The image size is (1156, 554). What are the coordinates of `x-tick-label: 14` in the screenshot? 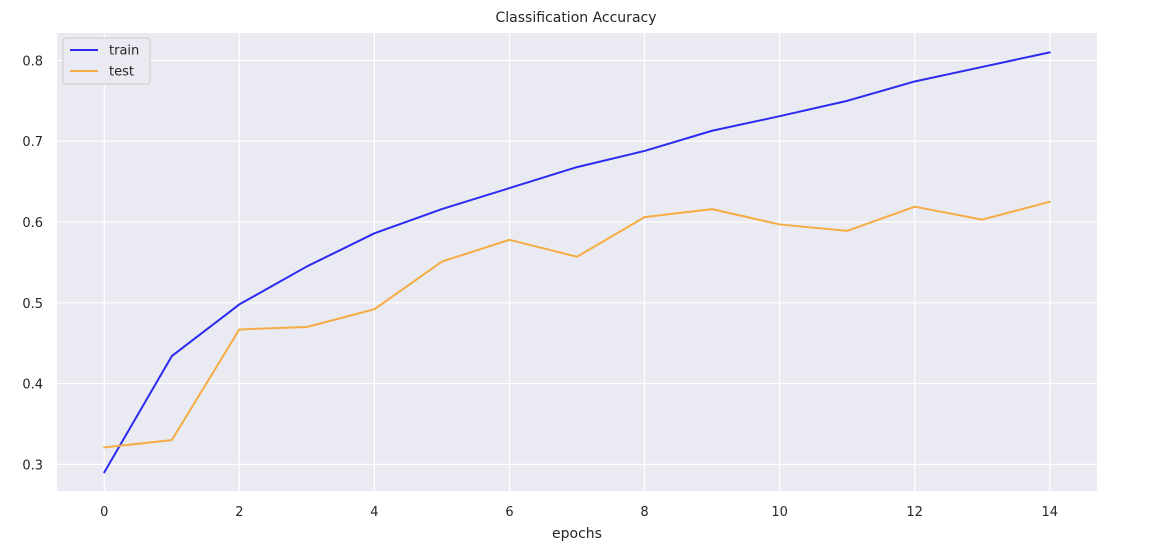 It's located at (1049, 512).